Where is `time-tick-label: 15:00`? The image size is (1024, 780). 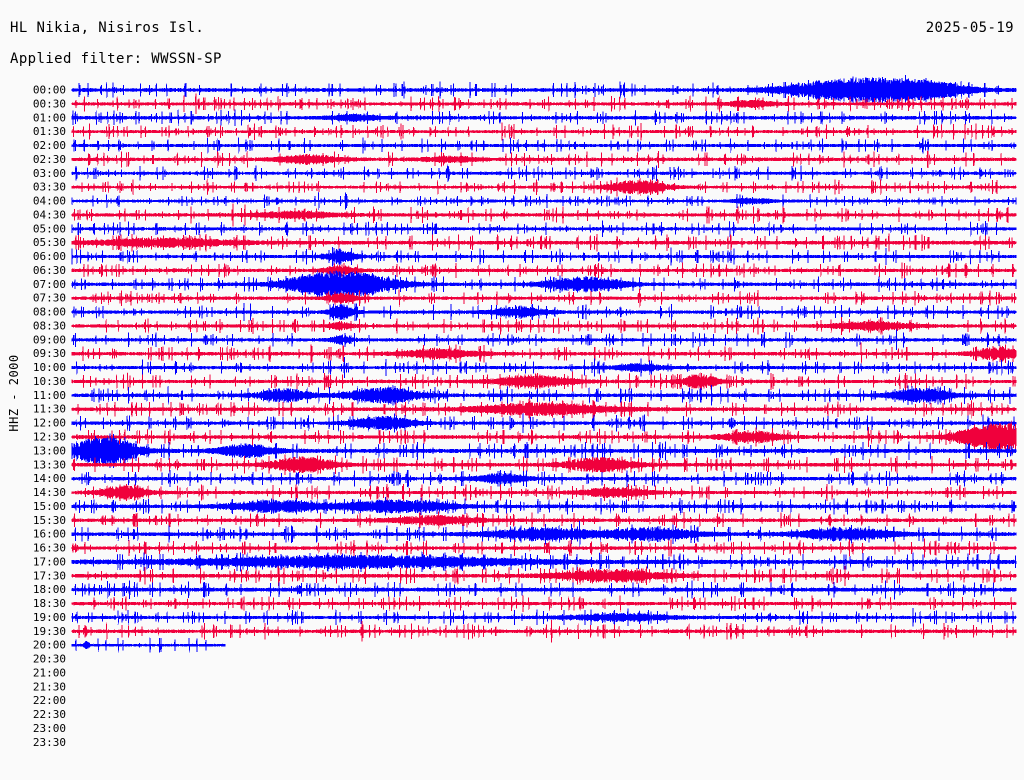
time-tick-label: 15:00 is located at coordinates (49, 506).